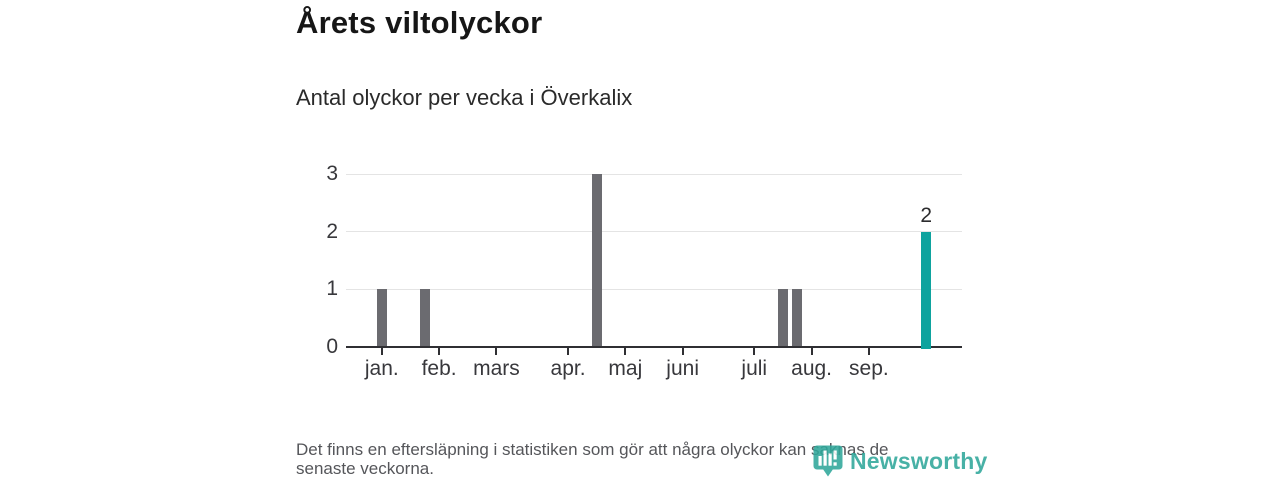 Image resolution: width=1280 pixels, height=480 pixels. Describe the element at coordinates (381, 351) in the screenshot. I see `x-axis-tick-jan` at that location.